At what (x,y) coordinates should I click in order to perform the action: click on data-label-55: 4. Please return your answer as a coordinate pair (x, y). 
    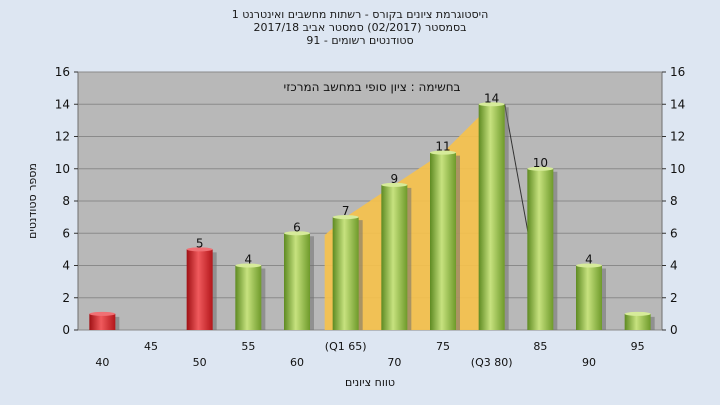
    Looking at the image, I should click on (249, 260).